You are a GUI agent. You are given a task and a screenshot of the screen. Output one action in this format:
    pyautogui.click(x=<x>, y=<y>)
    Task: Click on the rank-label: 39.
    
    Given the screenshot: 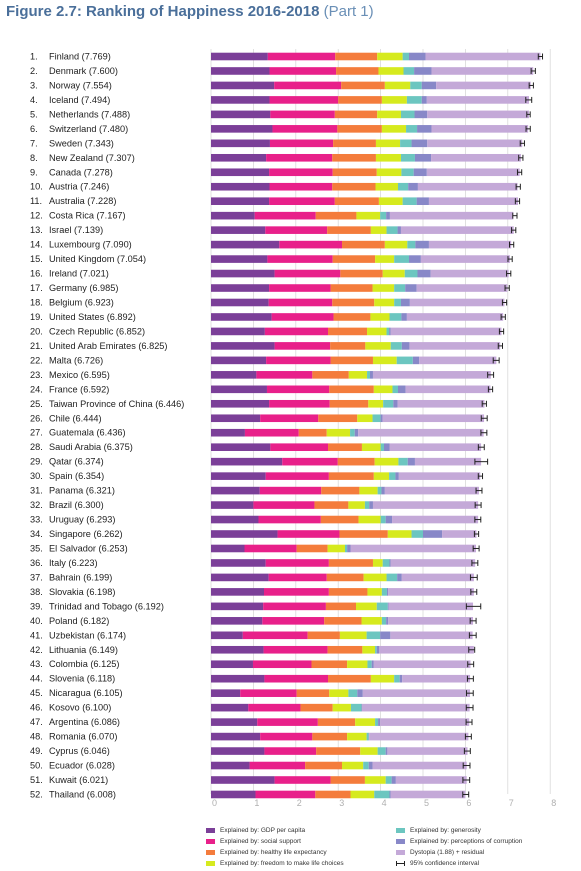 What is the action you would take?
    pyautogui.click(x=36, y=606)
    